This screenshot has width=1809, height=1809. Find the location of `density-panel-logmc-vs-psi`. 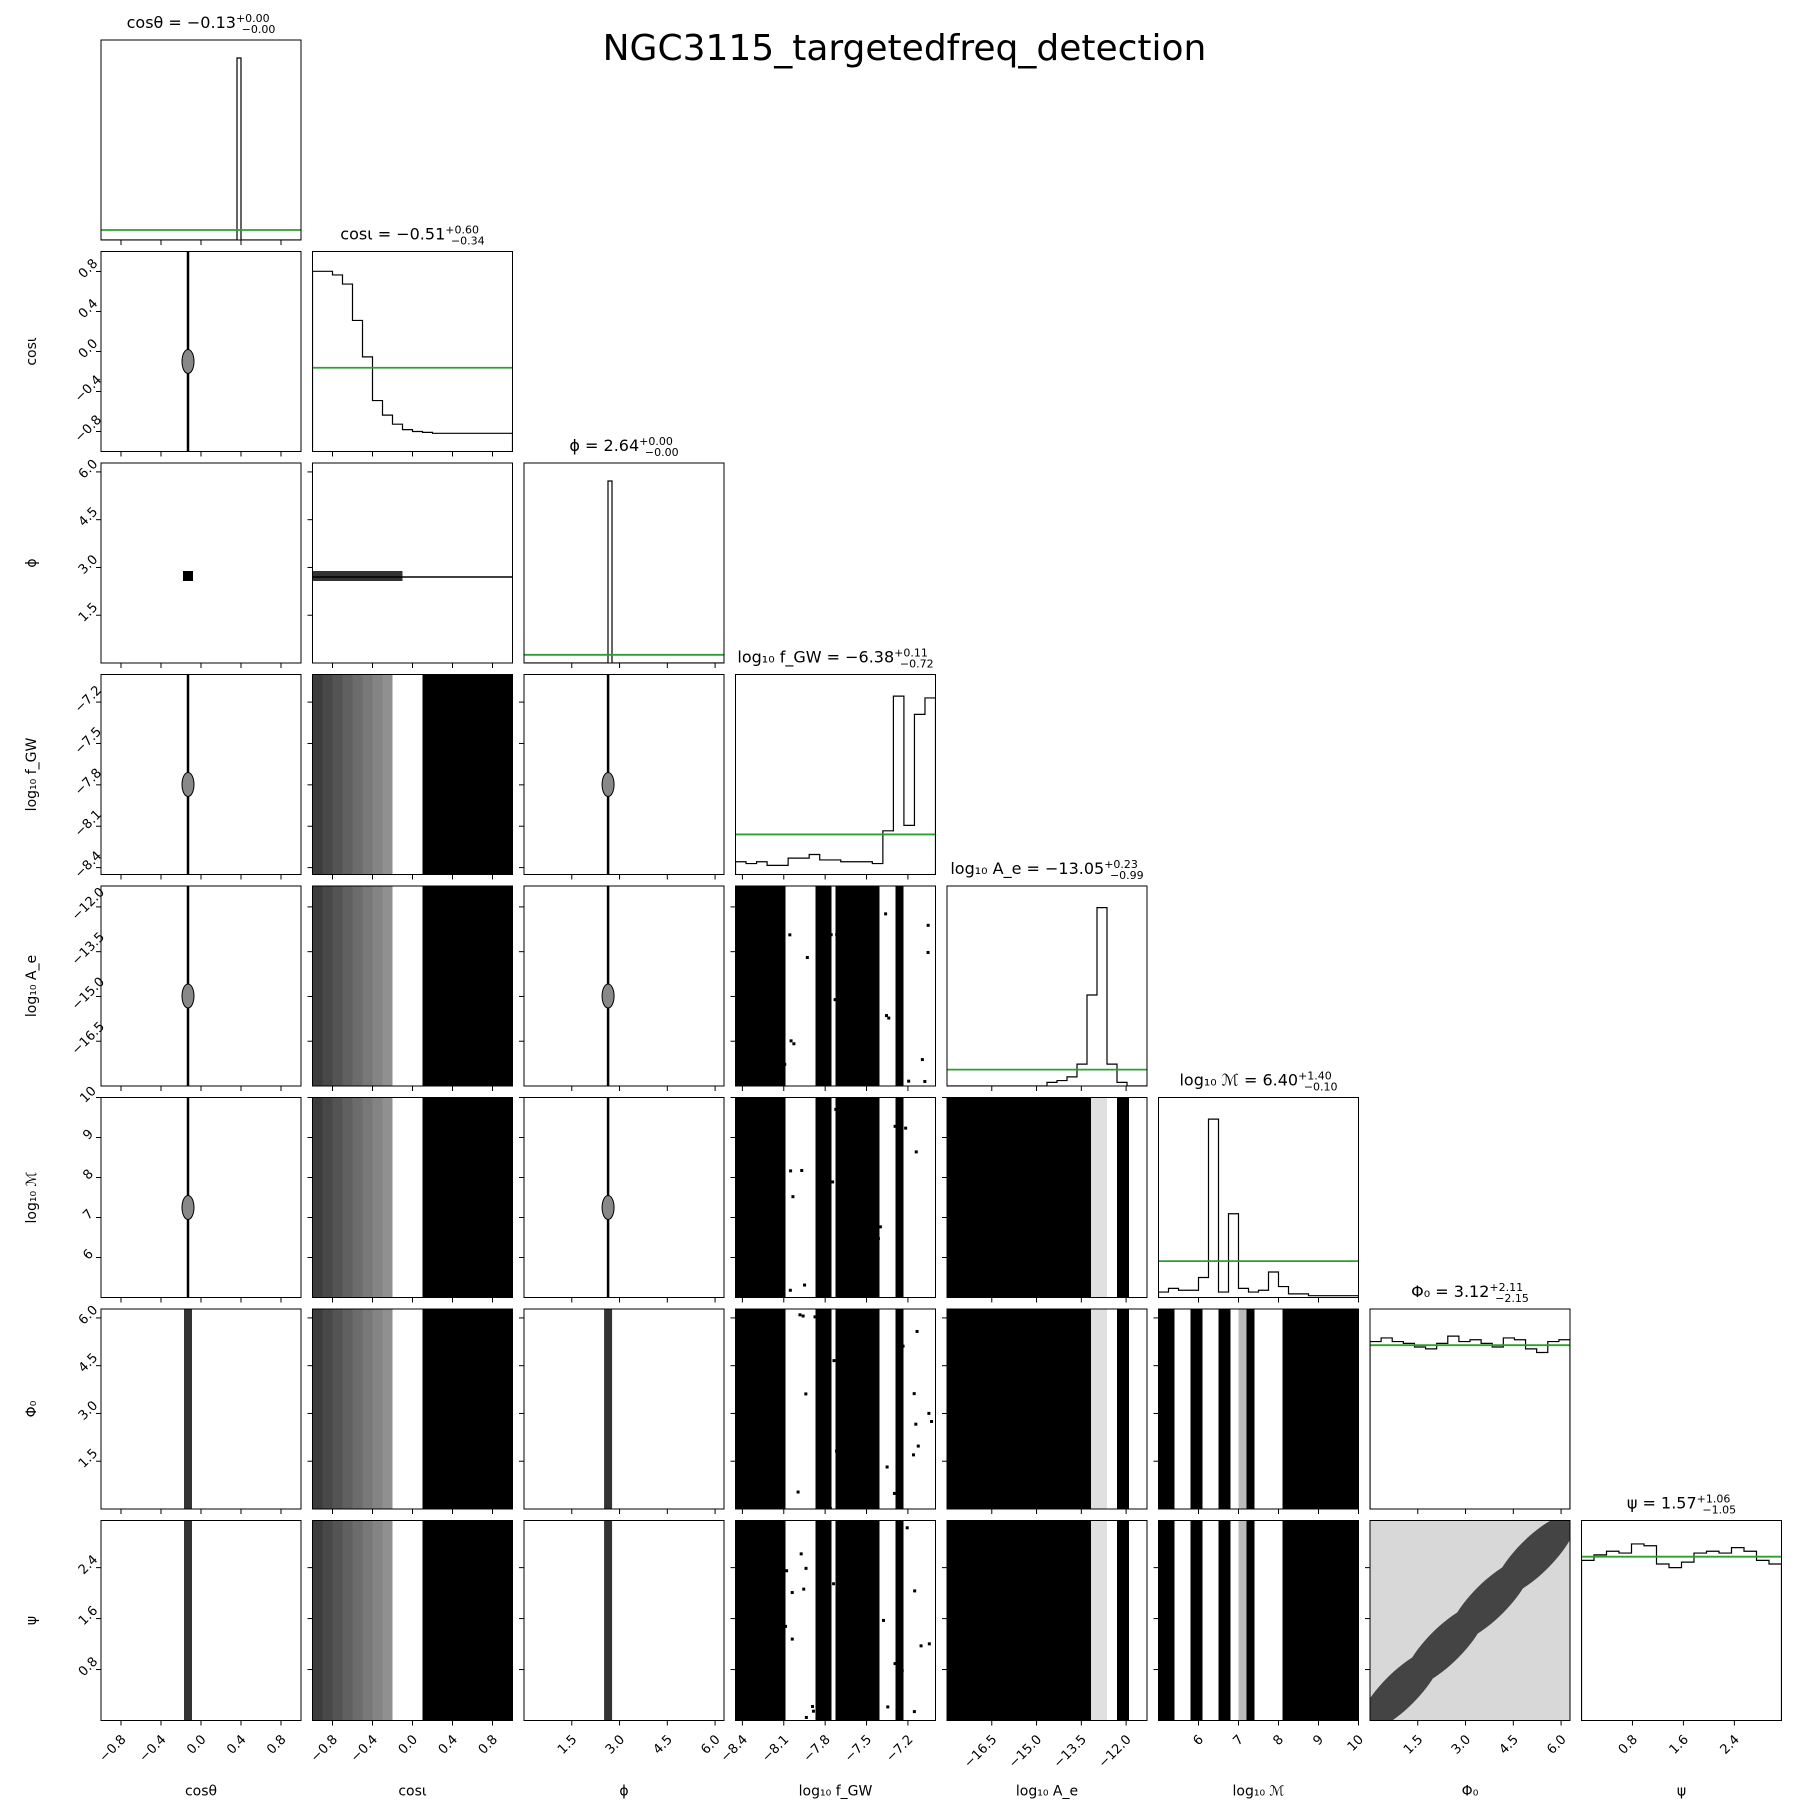

density-panel-logmc-vs-psi is located at coordinates (1256, 1623).